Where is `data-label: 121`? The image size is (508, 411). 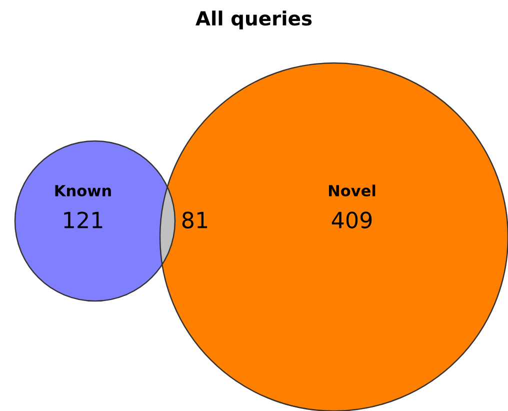 data-label: 121 is located at coordinates (83, 220).